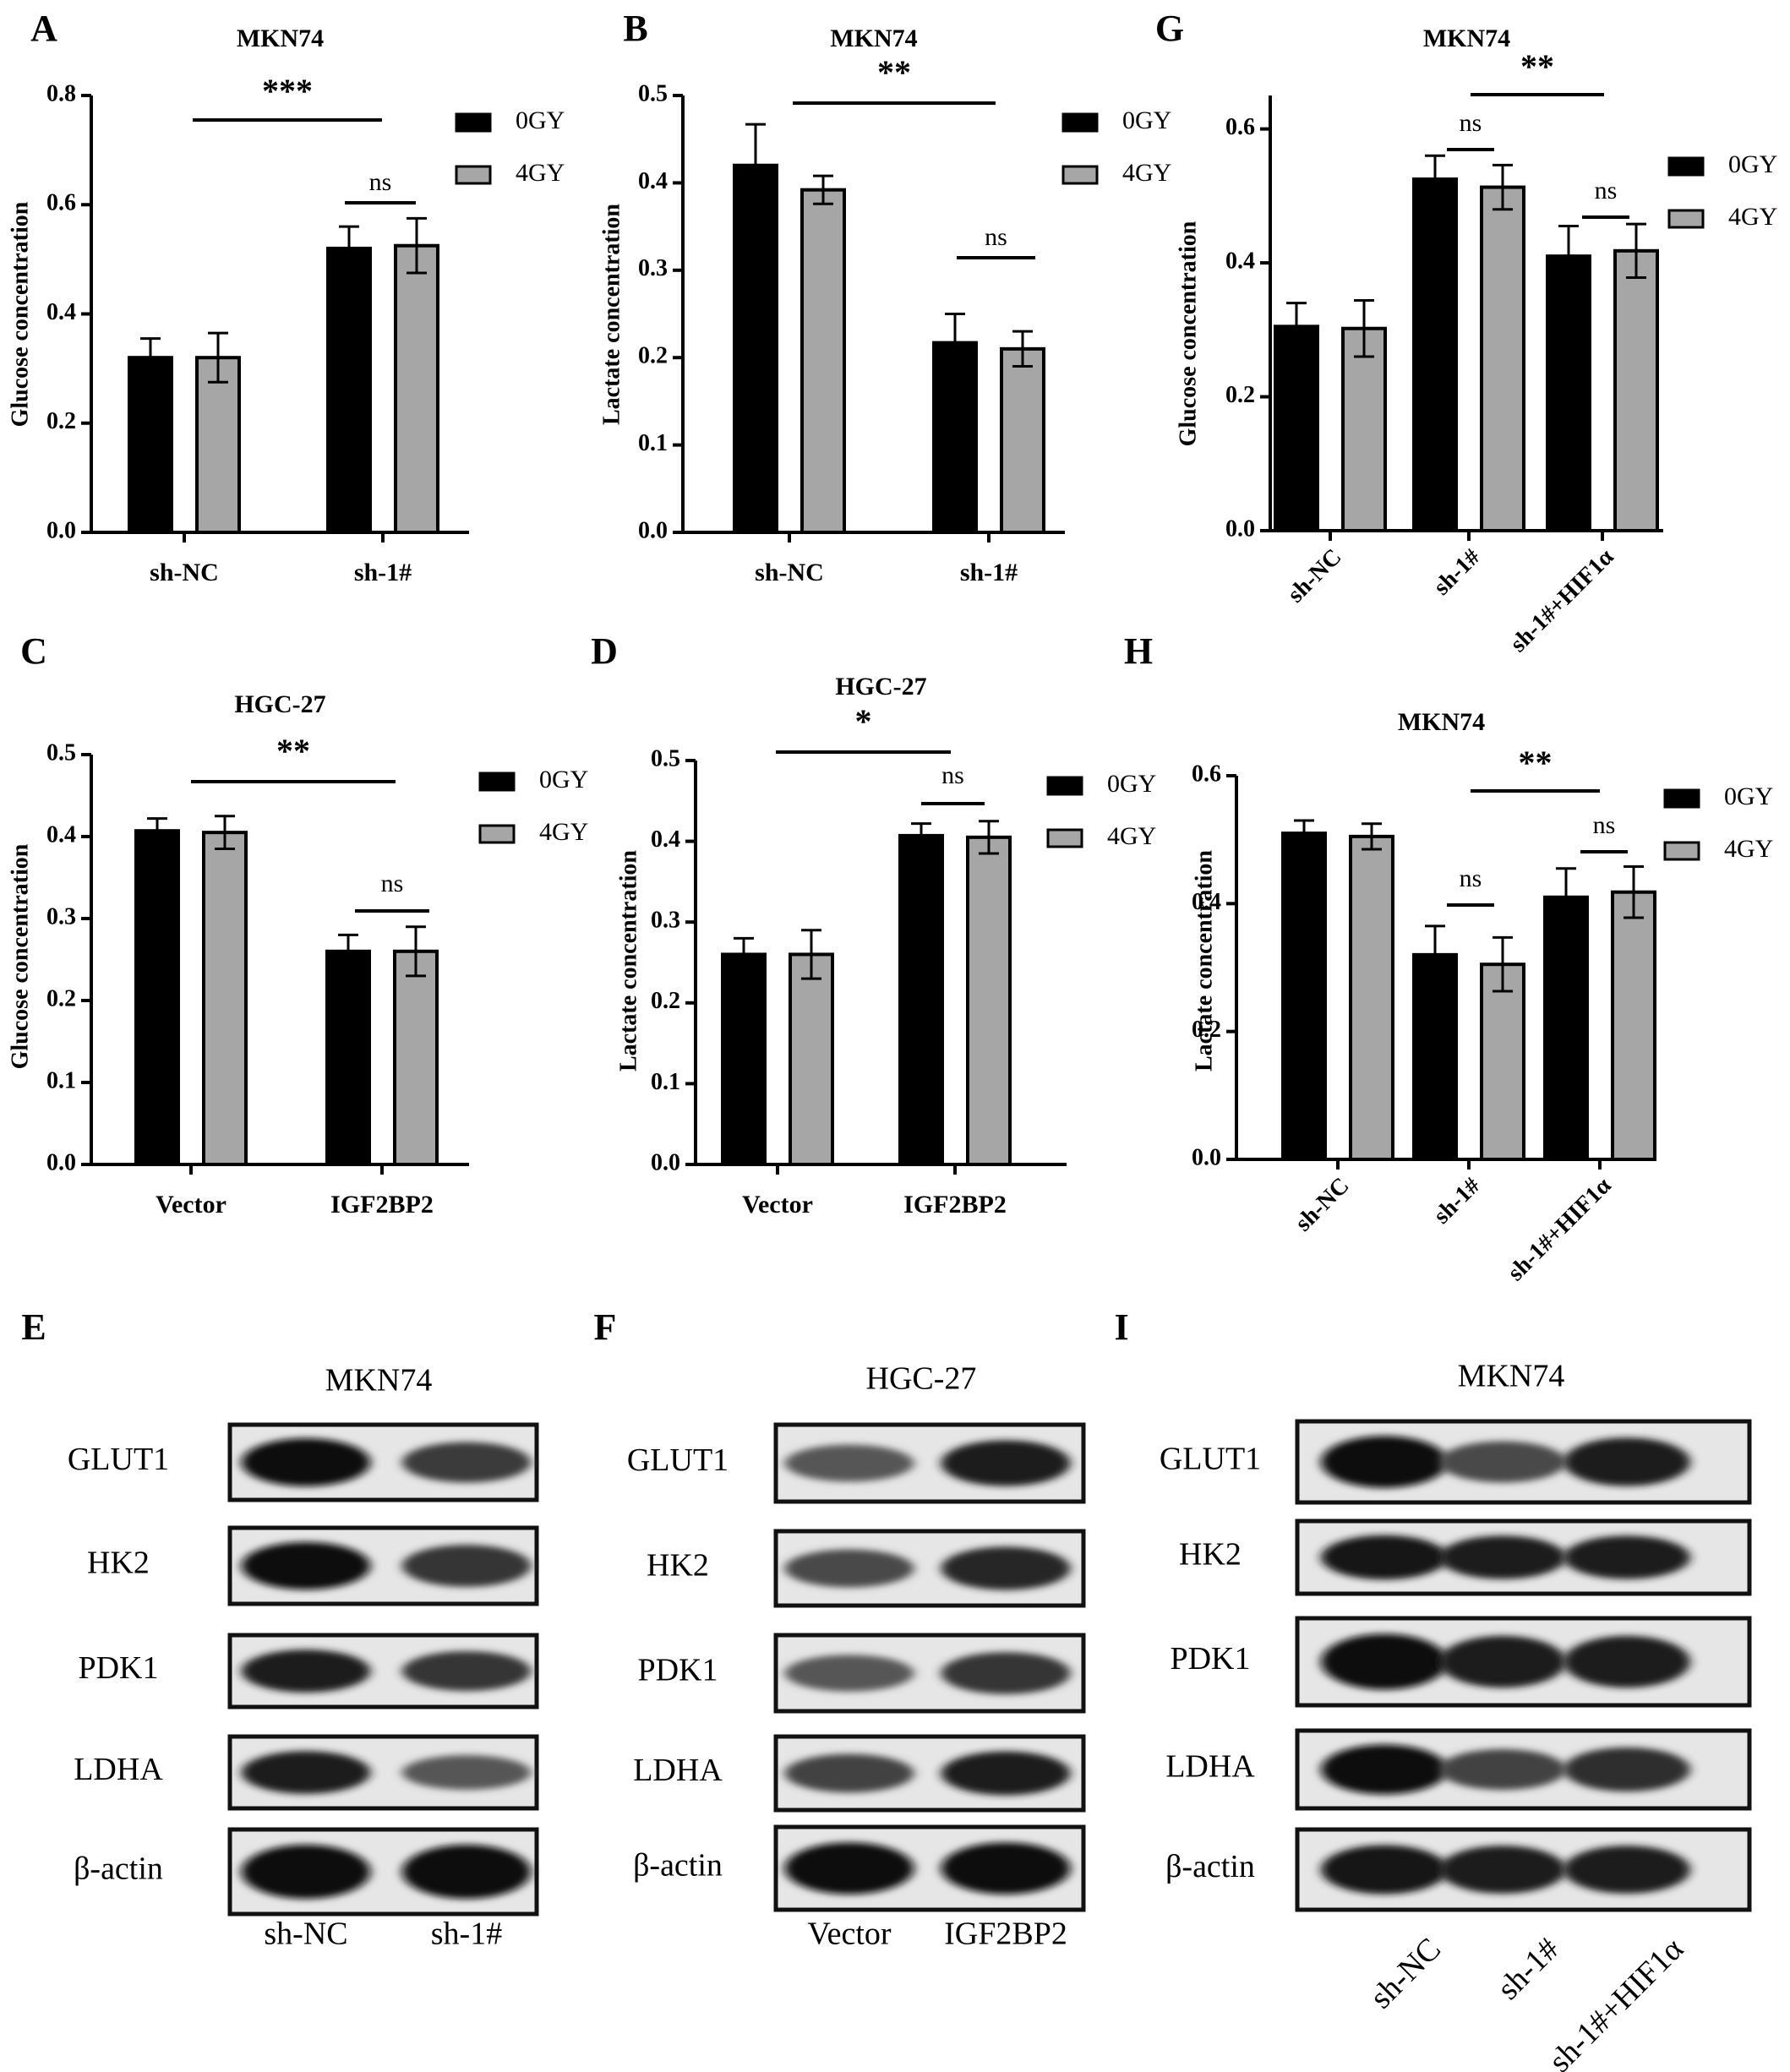 This screenshot has height=2072, width=1790. Describe the element at coordinates (287, 91) in the screenshot. I see `significance-label: ***` at that location.